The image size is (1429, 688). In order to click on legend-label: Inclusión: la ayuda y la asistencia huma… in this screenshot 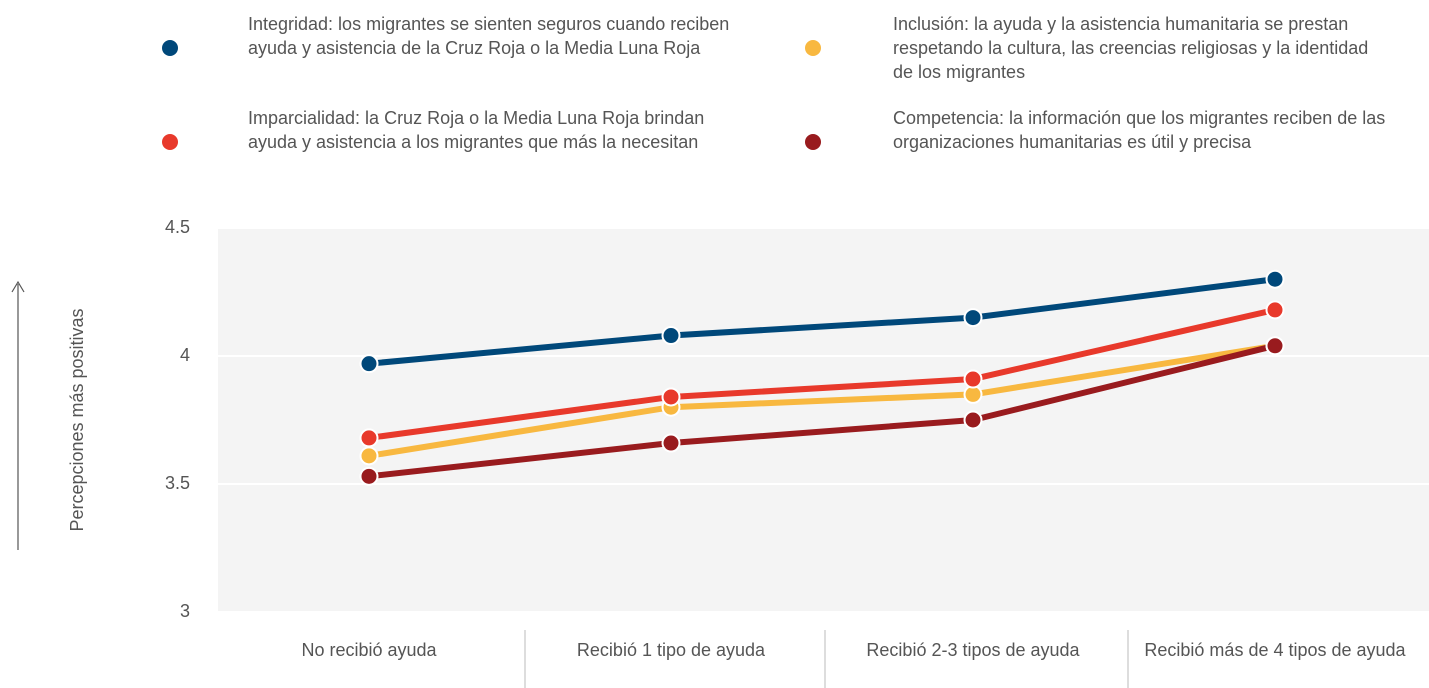, I will do `click(1131, 48)`.